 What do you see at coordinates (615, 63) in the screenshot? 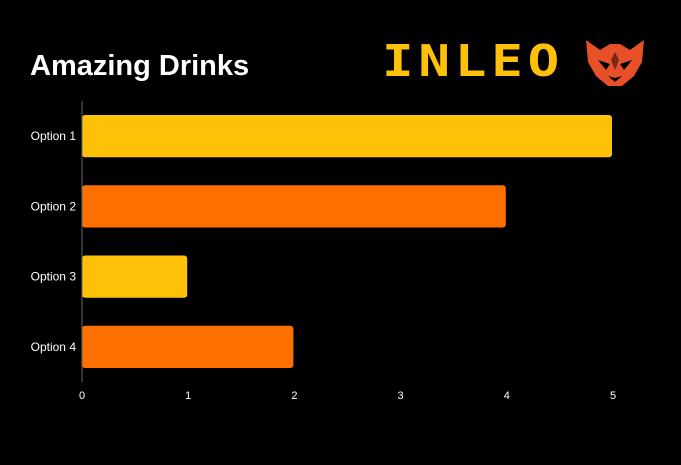
I see `lion-head-icon` at bounding box center [615, 63].